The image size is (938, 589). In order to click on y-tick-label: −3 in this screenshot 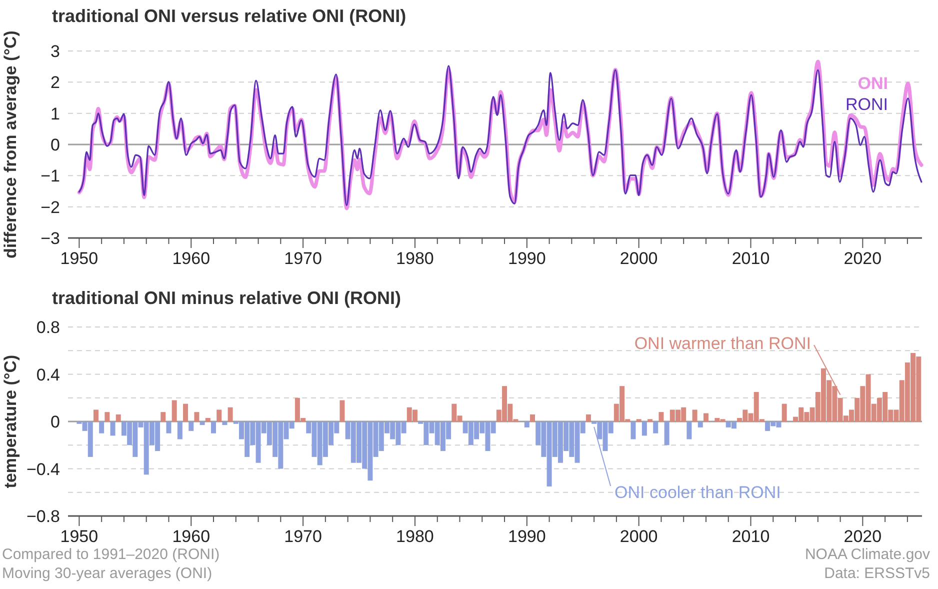, I will do `click(50, 238)`.